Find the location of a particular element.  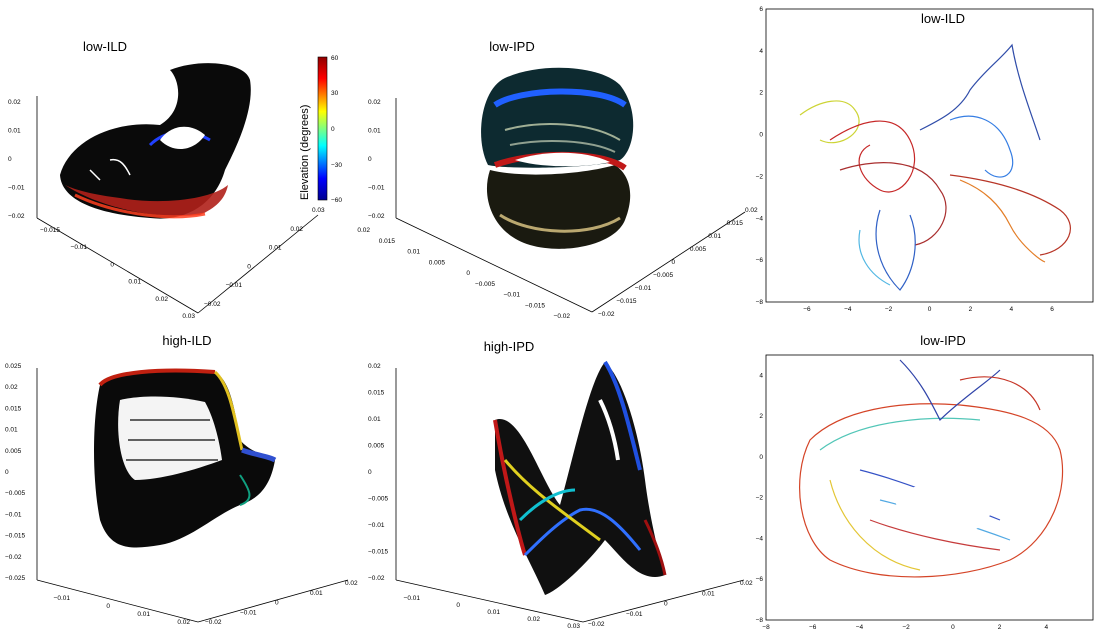

title-p1: low-ILD is located at coordinates (105, 46).